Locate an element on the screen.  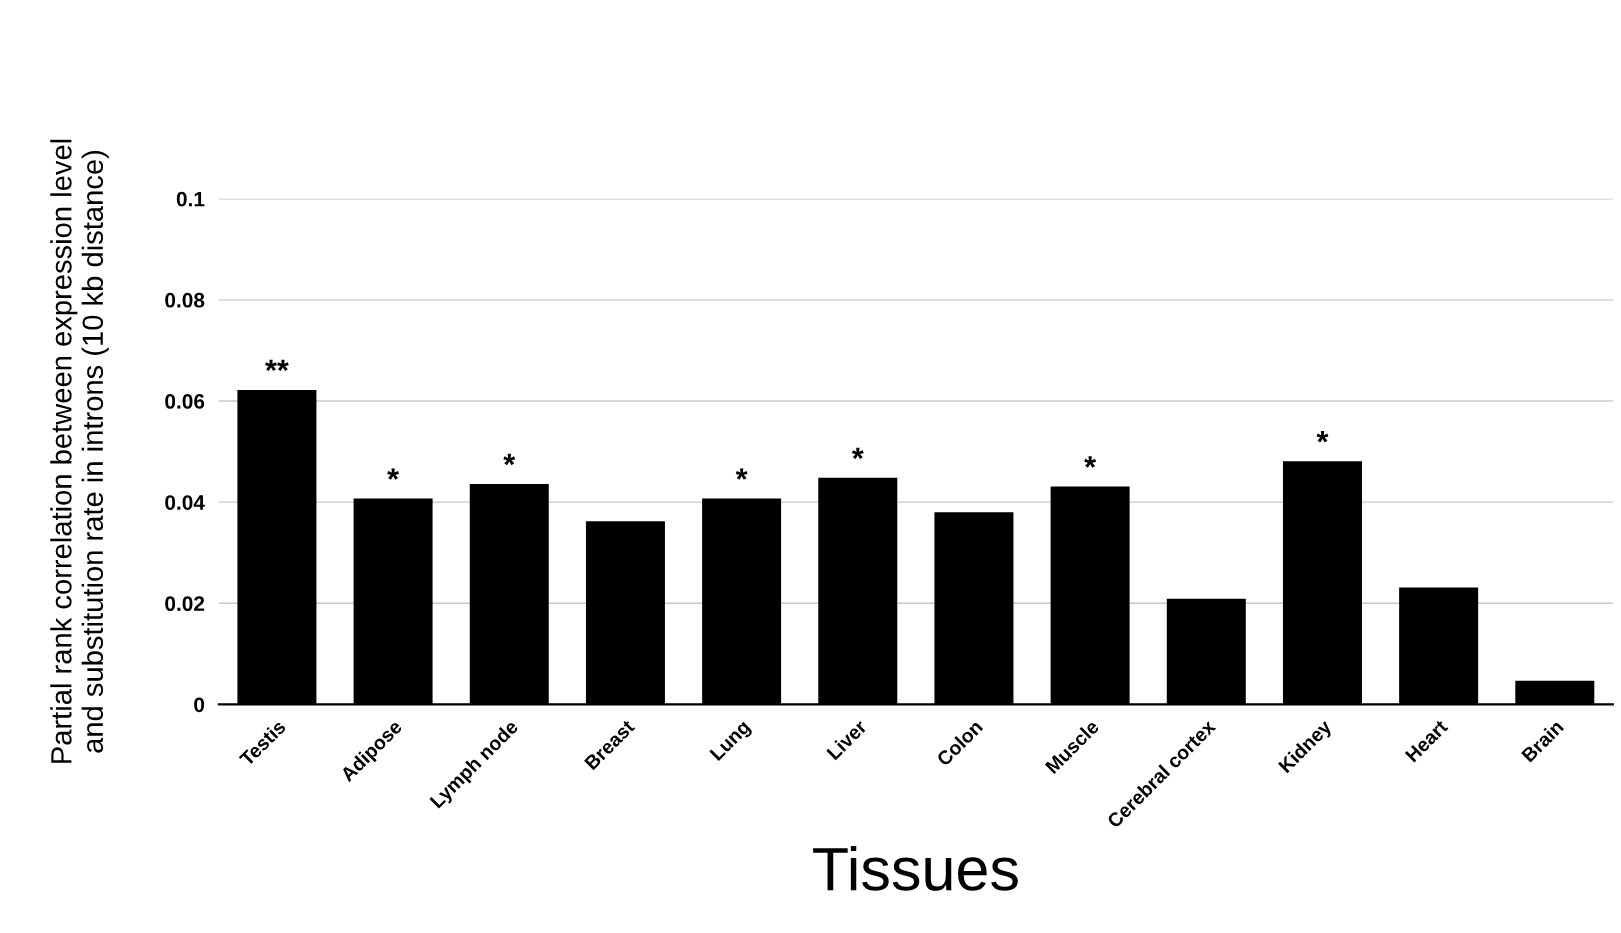
x-axis-title: Tissues is located at coordinates (915, 868).